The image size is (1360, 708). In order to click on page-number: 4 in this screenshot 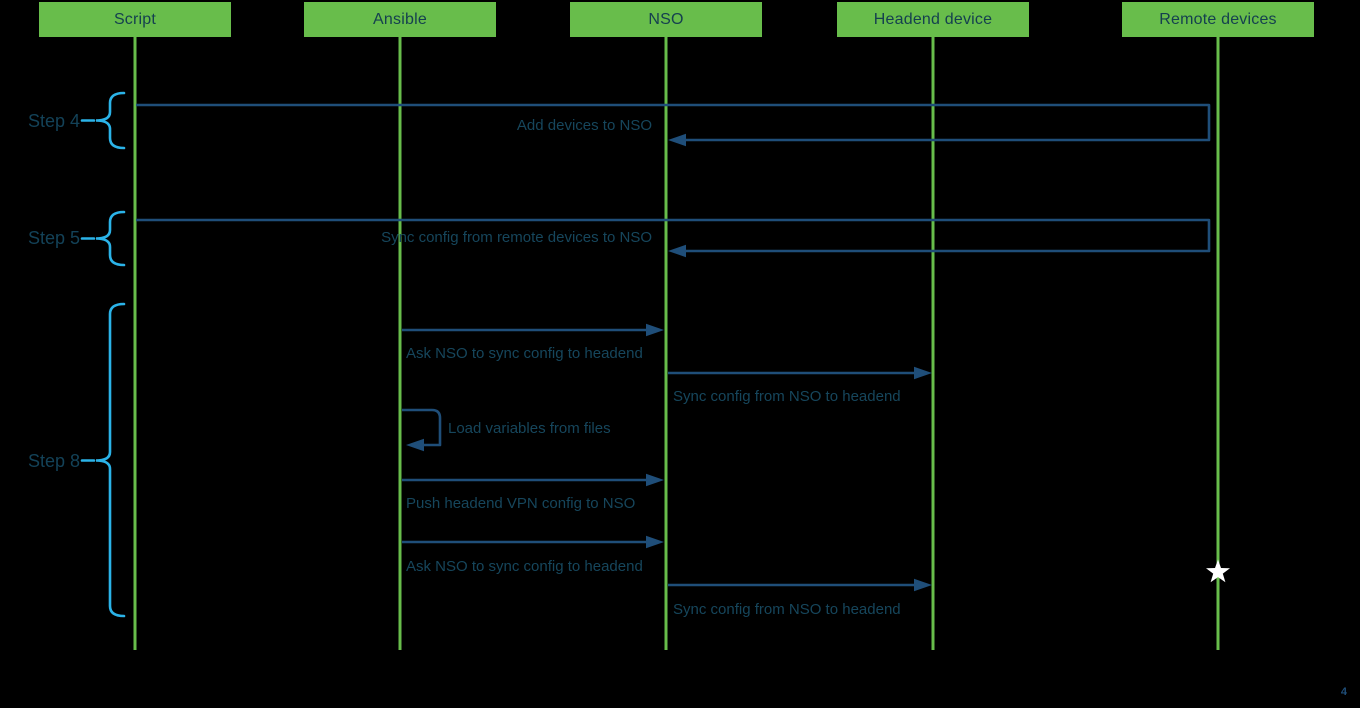, I will do `click(1343, 692)`.